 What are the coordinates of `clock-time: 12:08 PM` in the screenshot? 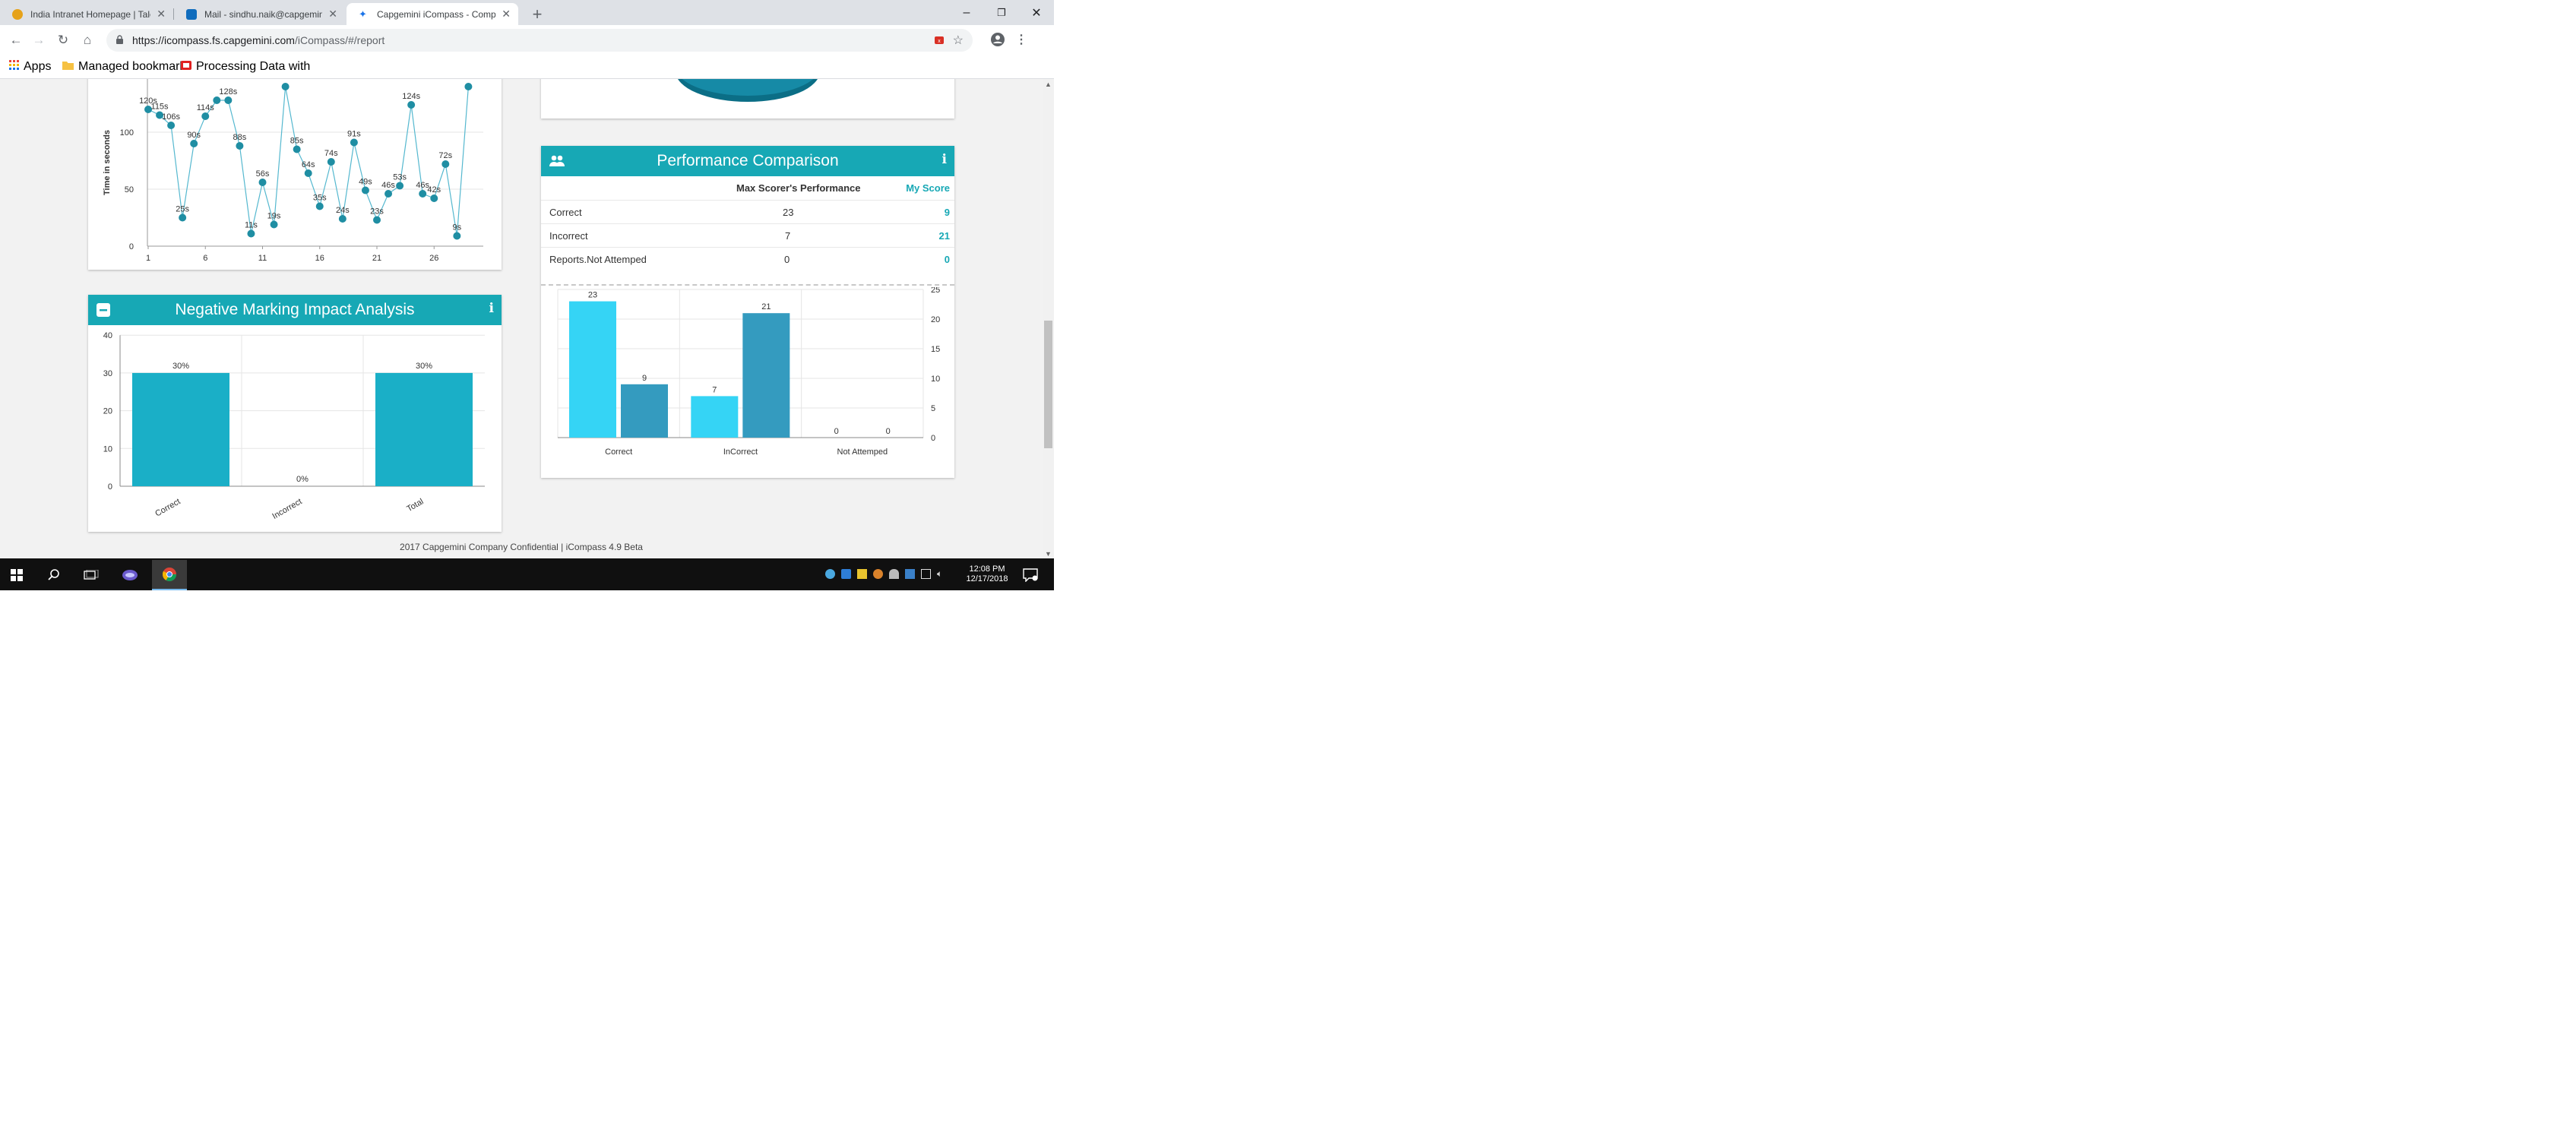 It's located at (987, 569).